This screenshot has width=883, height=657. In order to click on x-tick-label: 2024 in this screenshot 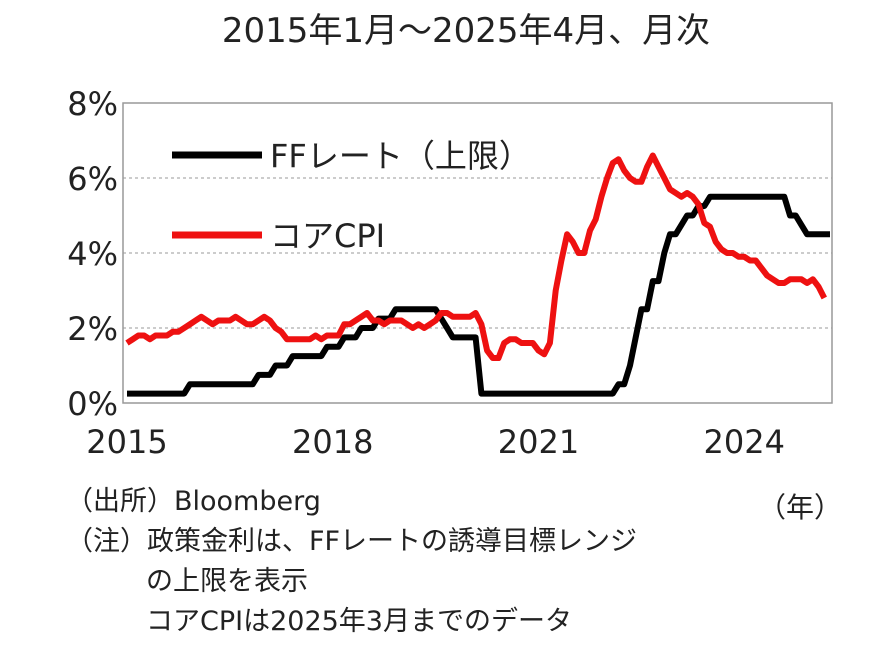, I will do `click(744, 442)`.